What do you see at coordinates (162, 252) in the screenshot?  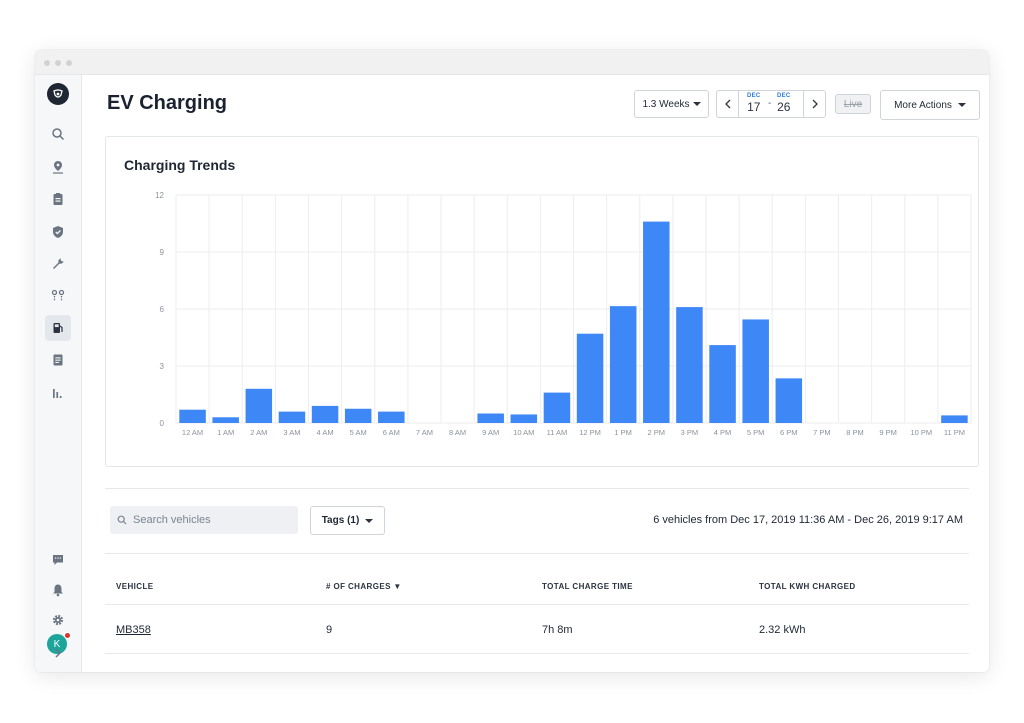 I see `y-tick-label: 9` at bounding box center [162, 252].